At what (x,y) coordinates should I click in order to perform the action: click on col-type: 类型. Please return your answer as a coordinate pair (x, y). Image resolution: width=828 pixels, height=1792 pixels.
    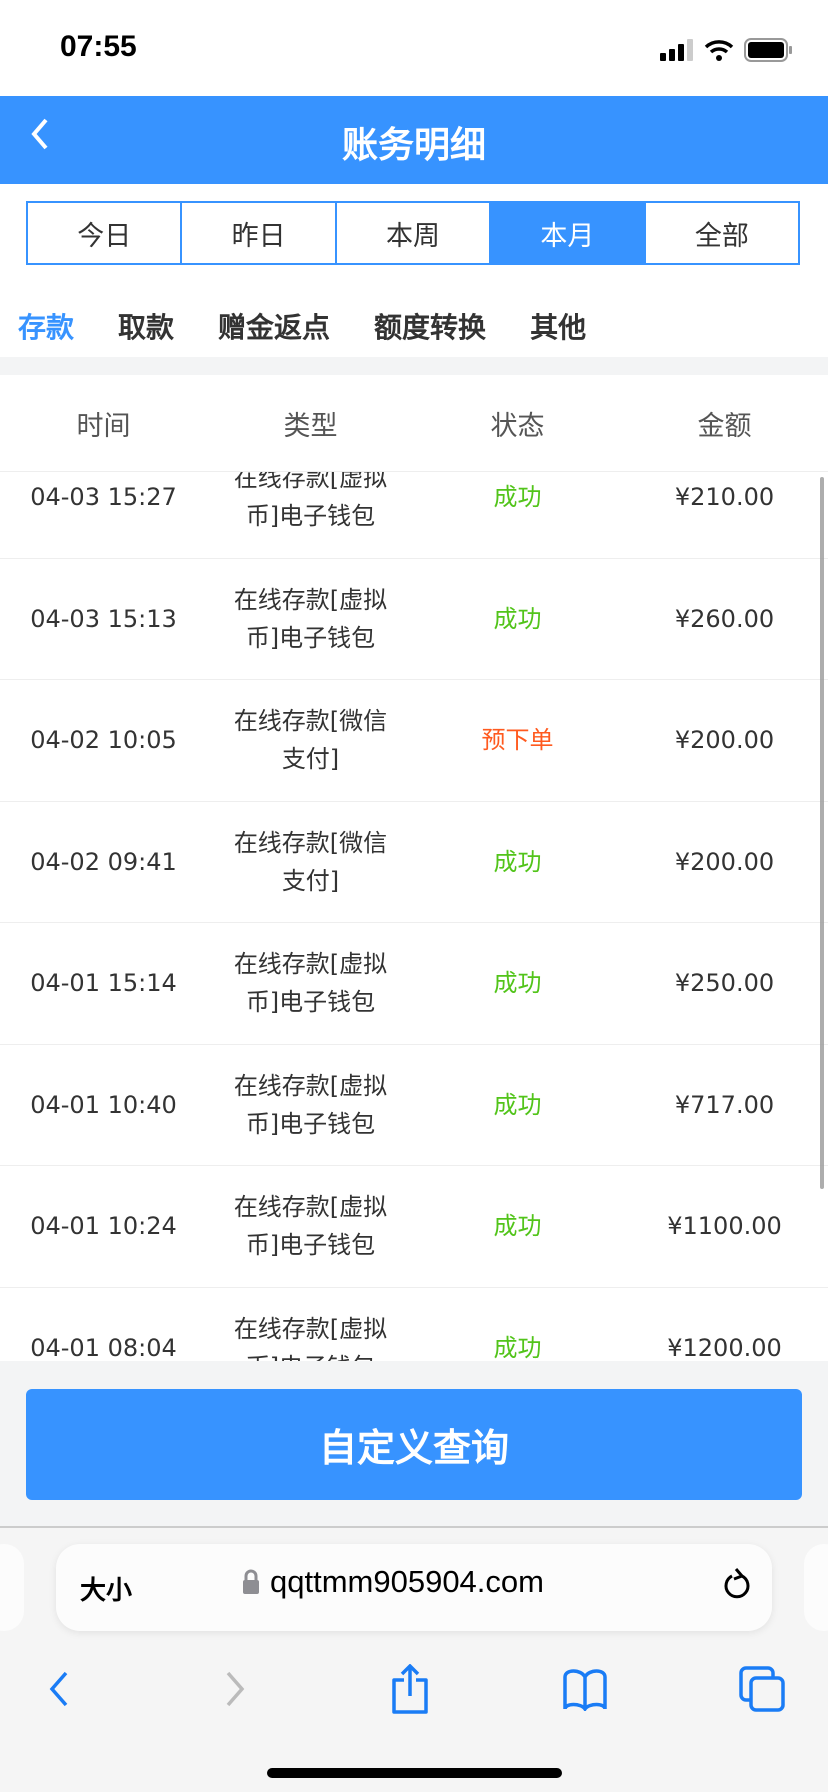
    Looking at the image, I should click on (310, 426).